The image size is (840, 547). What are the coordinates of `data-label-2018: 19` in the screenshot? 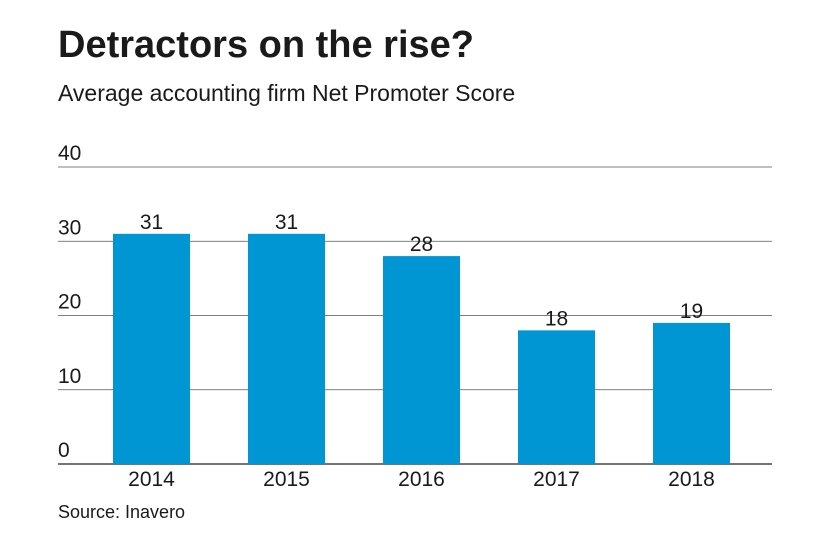 It's located at (691, 311).